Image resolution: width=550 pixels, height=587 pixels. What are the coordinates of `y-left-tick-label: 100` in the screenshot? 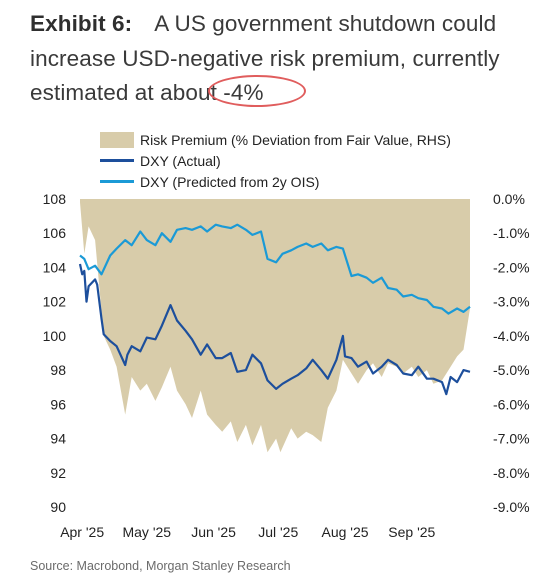 It's located at (55, 336).